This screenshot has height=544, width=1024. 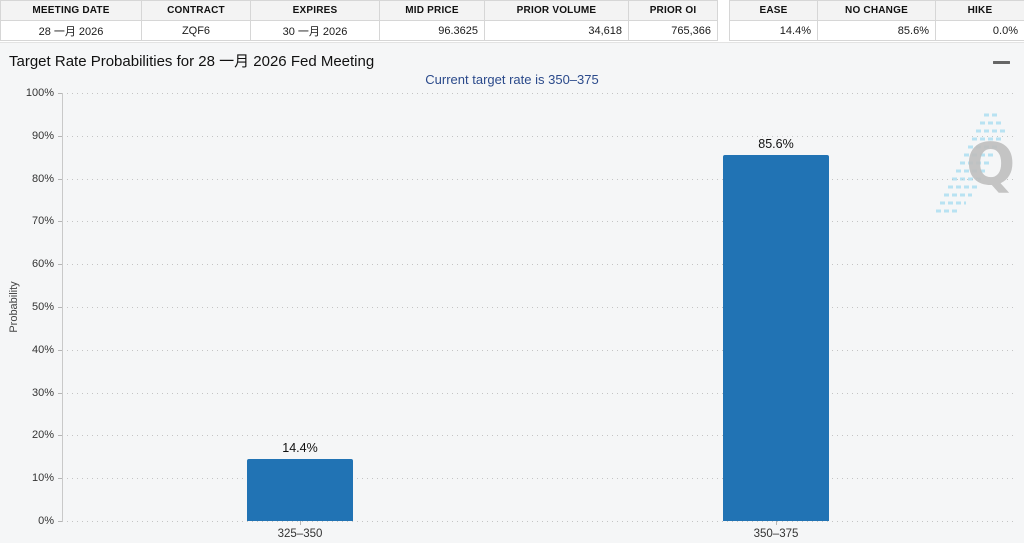 I want to click on meeting-date-value: 28 一月 2026, so click(x=71, y=31).